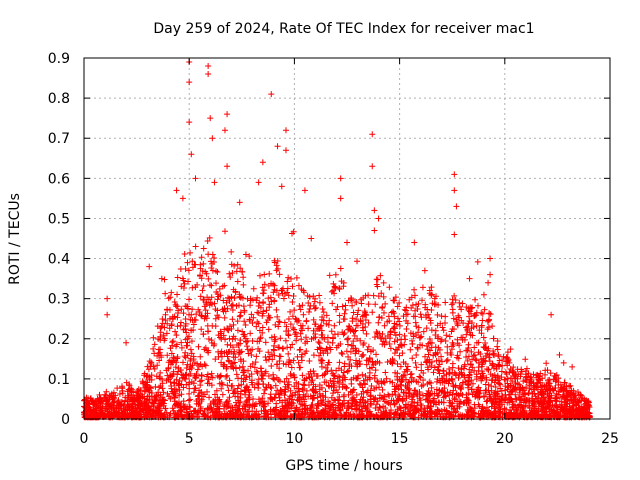 The width and height of the screenshot is (640, 480). Describe the element at coordinates (400, 439) in the screenshot. I see `x-tick-label: 15` at that location.